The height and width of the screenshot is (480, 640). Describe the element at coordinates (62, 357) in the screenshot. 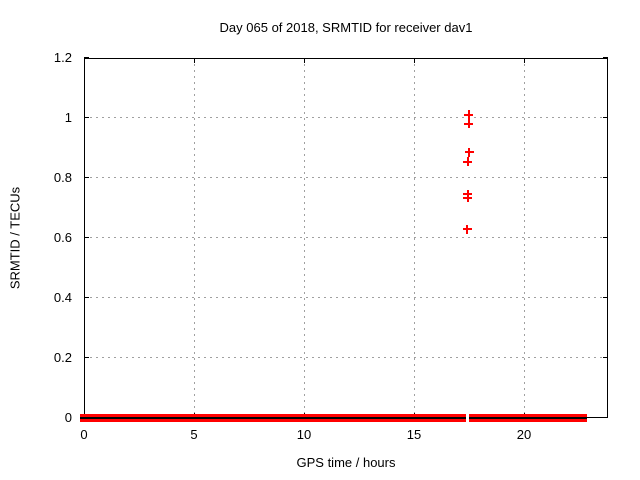

I see `y-tick-label: 0.2` at that location.